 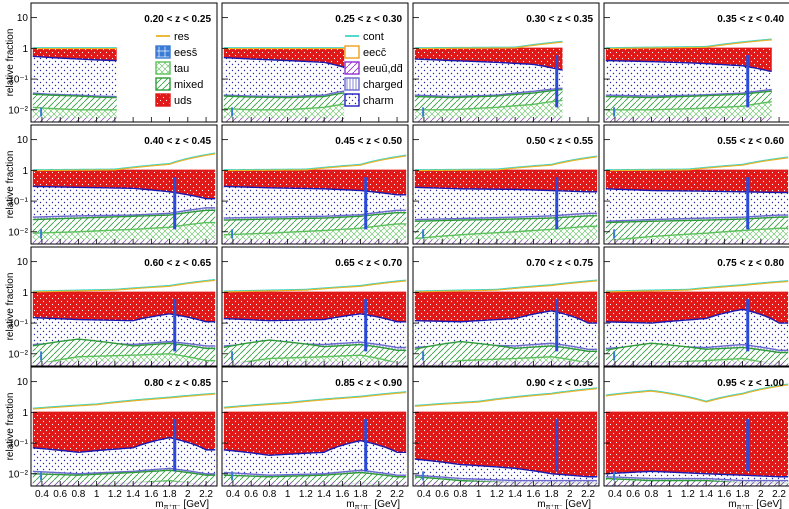 What do you see at coordinates (588, 494) in the screenshot?
I see `x-tick-label: 2.2` at bounding box center [588, 494].